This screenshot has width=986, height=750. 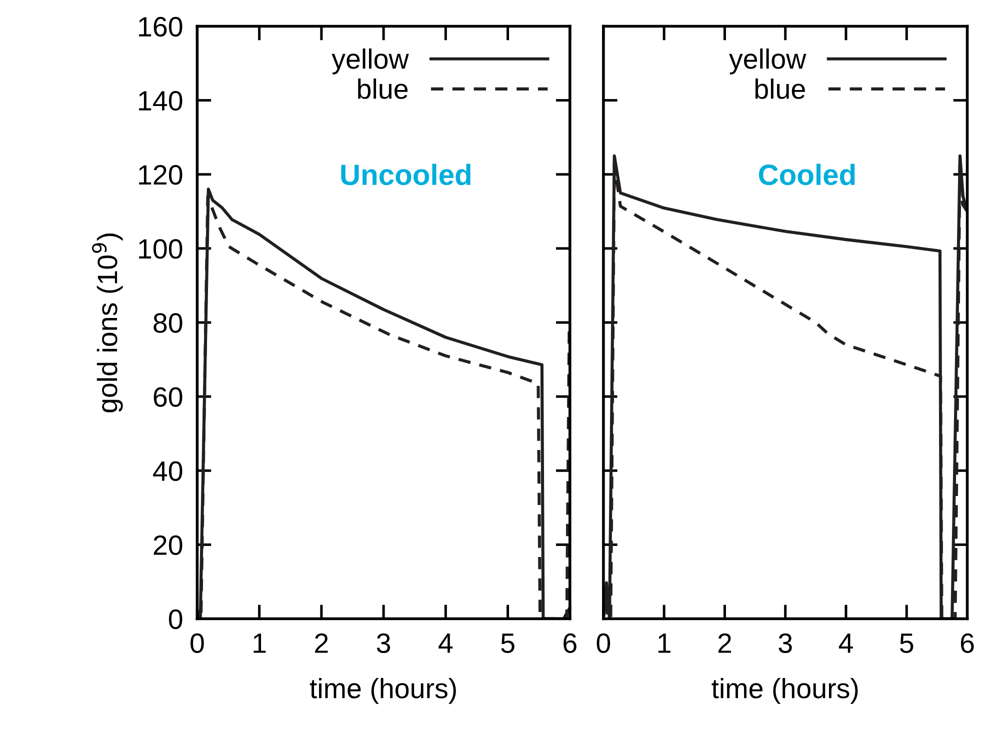 I want to click on y-tick-label: 140, so click(x=160, y=100).